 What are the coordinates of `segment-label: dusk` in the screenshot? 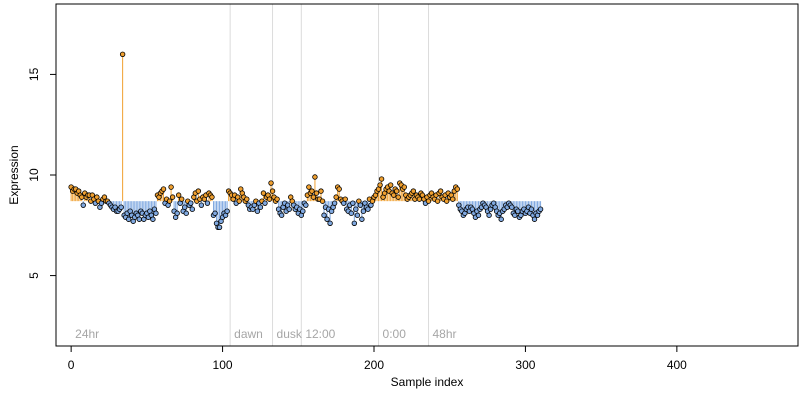 It's located at (290, 334).